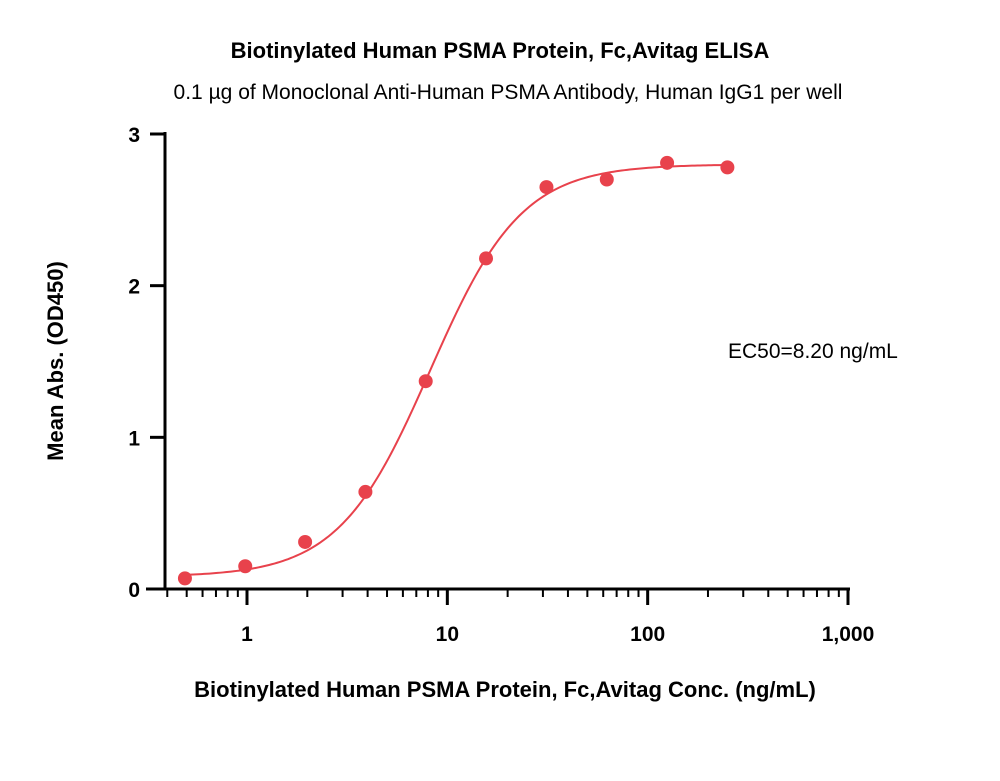 The width and height of the screenshot is (1000, 781). I want to click on x-axis: 1 10 100 1,000, so click(510, 616).